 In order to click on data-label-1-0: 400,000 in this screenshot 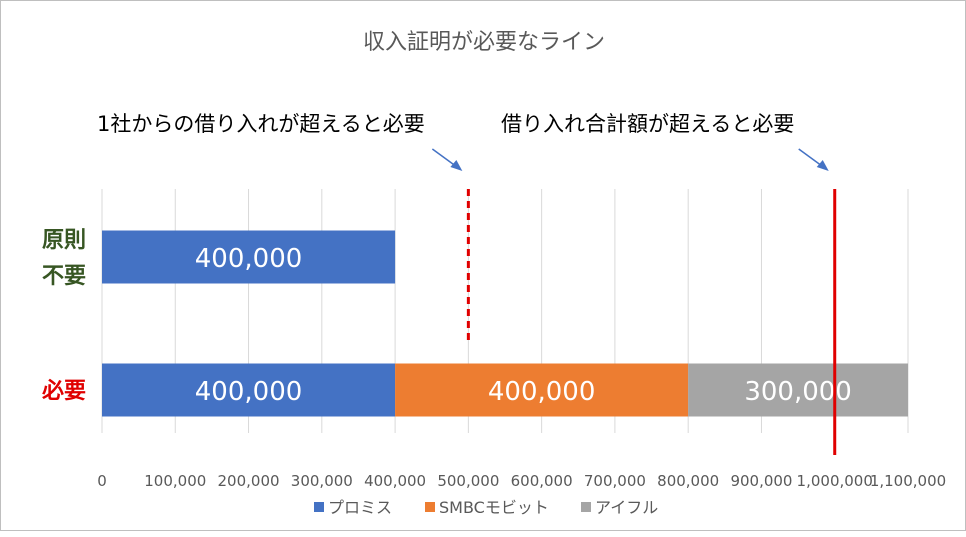, I will do `click(249, 392)`.